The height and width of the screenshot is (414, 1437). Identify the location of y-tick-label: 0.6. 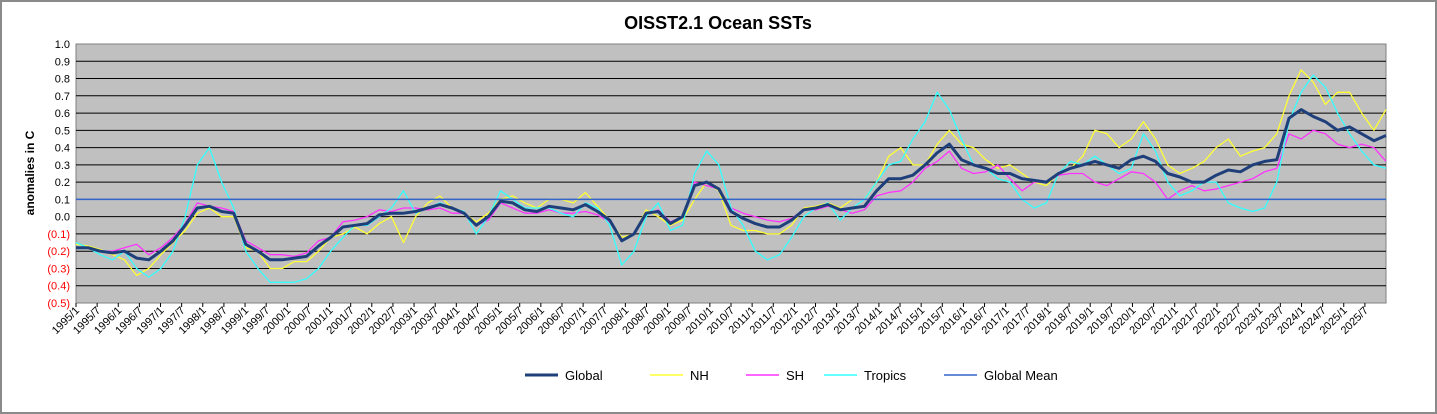
(62, 114).